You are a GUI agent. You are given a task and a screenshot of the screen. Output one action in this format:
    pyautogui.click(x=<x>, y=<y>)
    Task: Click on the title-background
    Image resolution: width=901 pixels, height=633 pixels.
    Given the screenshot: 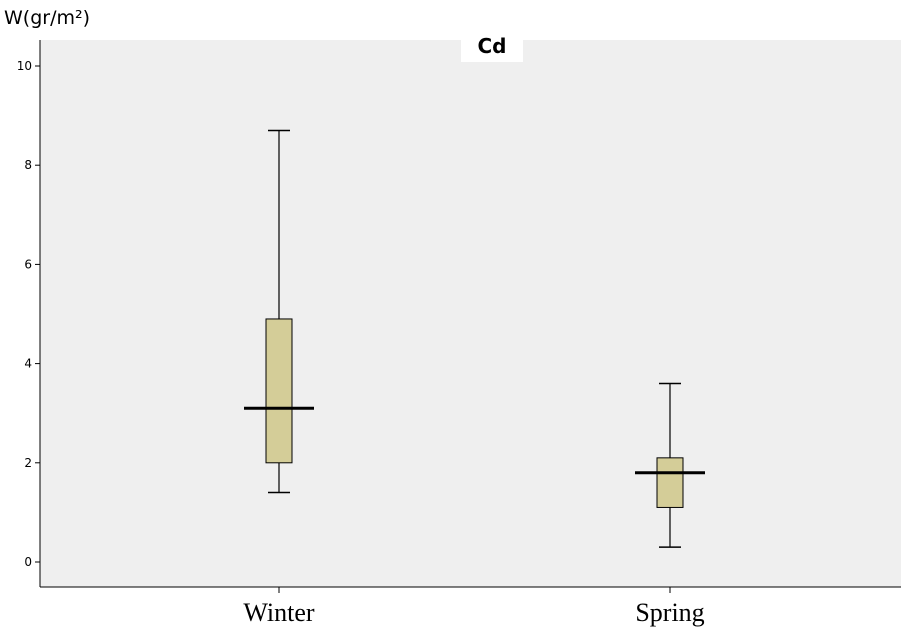 What is the action you would take?
    pyautogui.click(x=492, y=46)
    